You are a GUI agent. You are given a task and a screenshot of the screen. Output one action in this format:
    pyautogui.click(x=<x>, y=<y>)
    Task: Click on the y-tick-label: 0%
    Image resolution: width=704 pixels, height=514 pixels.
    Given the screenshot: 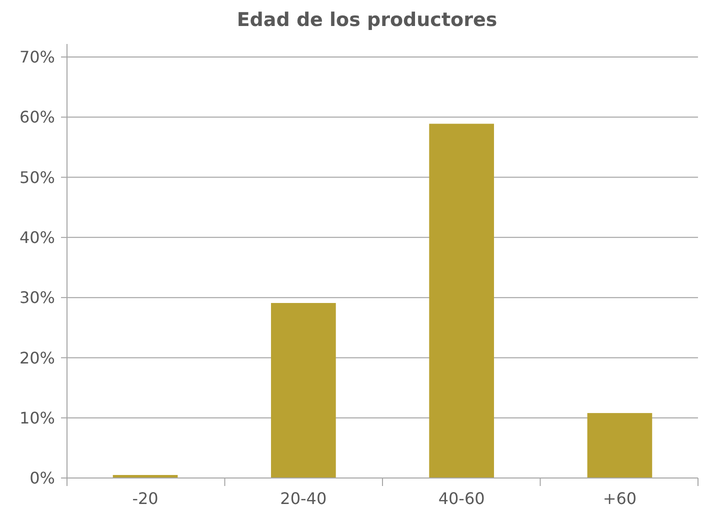 What is the action you would take?
    pyautogui.click(x=42, y=478)
    